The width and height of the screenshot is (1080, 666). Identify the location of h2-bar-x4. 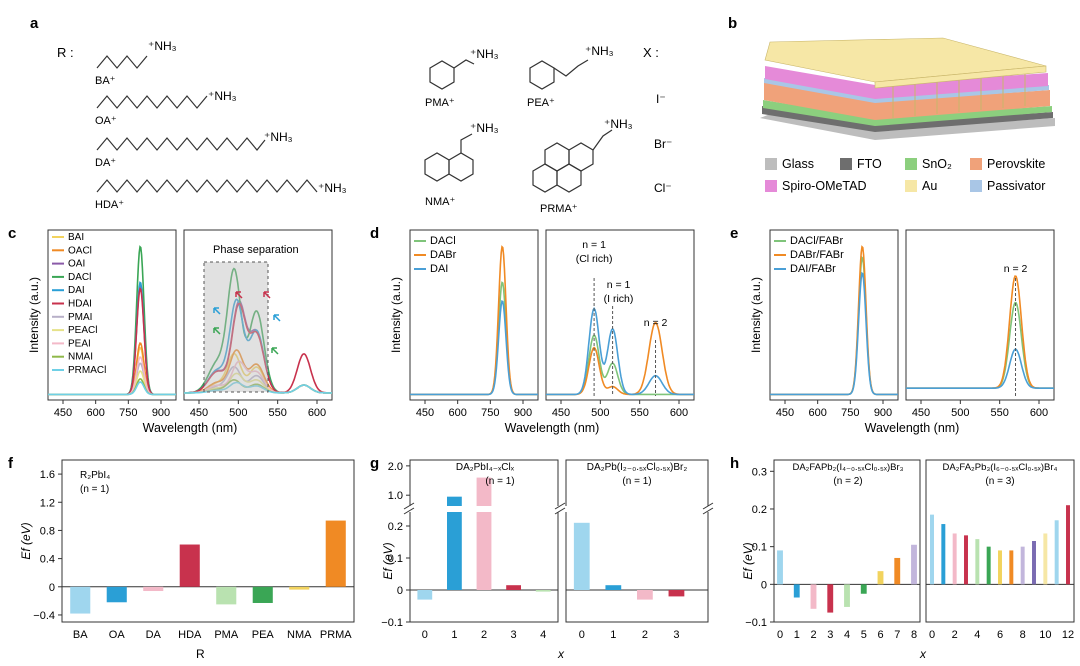
(977, 562).